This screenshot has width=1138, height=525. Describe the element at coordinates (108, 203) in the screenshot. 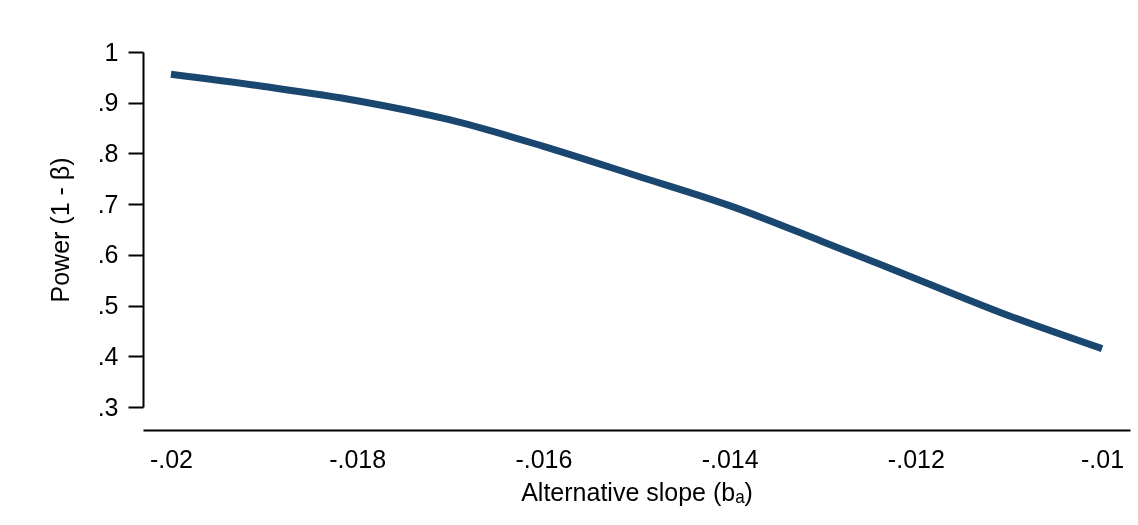

I see `y-tick-label: .7` at that location.